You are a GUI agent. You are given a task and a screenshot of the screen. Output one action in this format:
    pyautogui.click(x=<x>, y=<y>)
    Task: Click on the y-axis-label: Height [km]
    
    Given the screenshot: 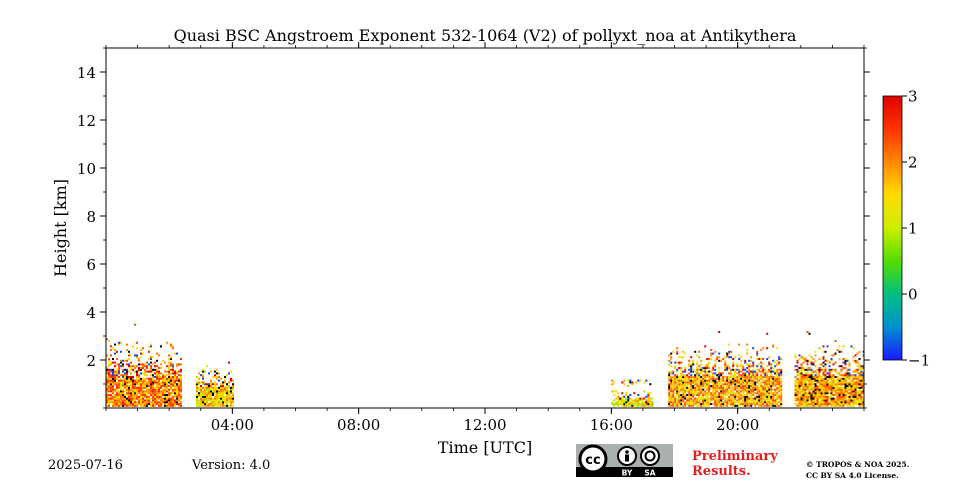 What is the action you would take?
    pyautogui.click(x=60, y=228)
    